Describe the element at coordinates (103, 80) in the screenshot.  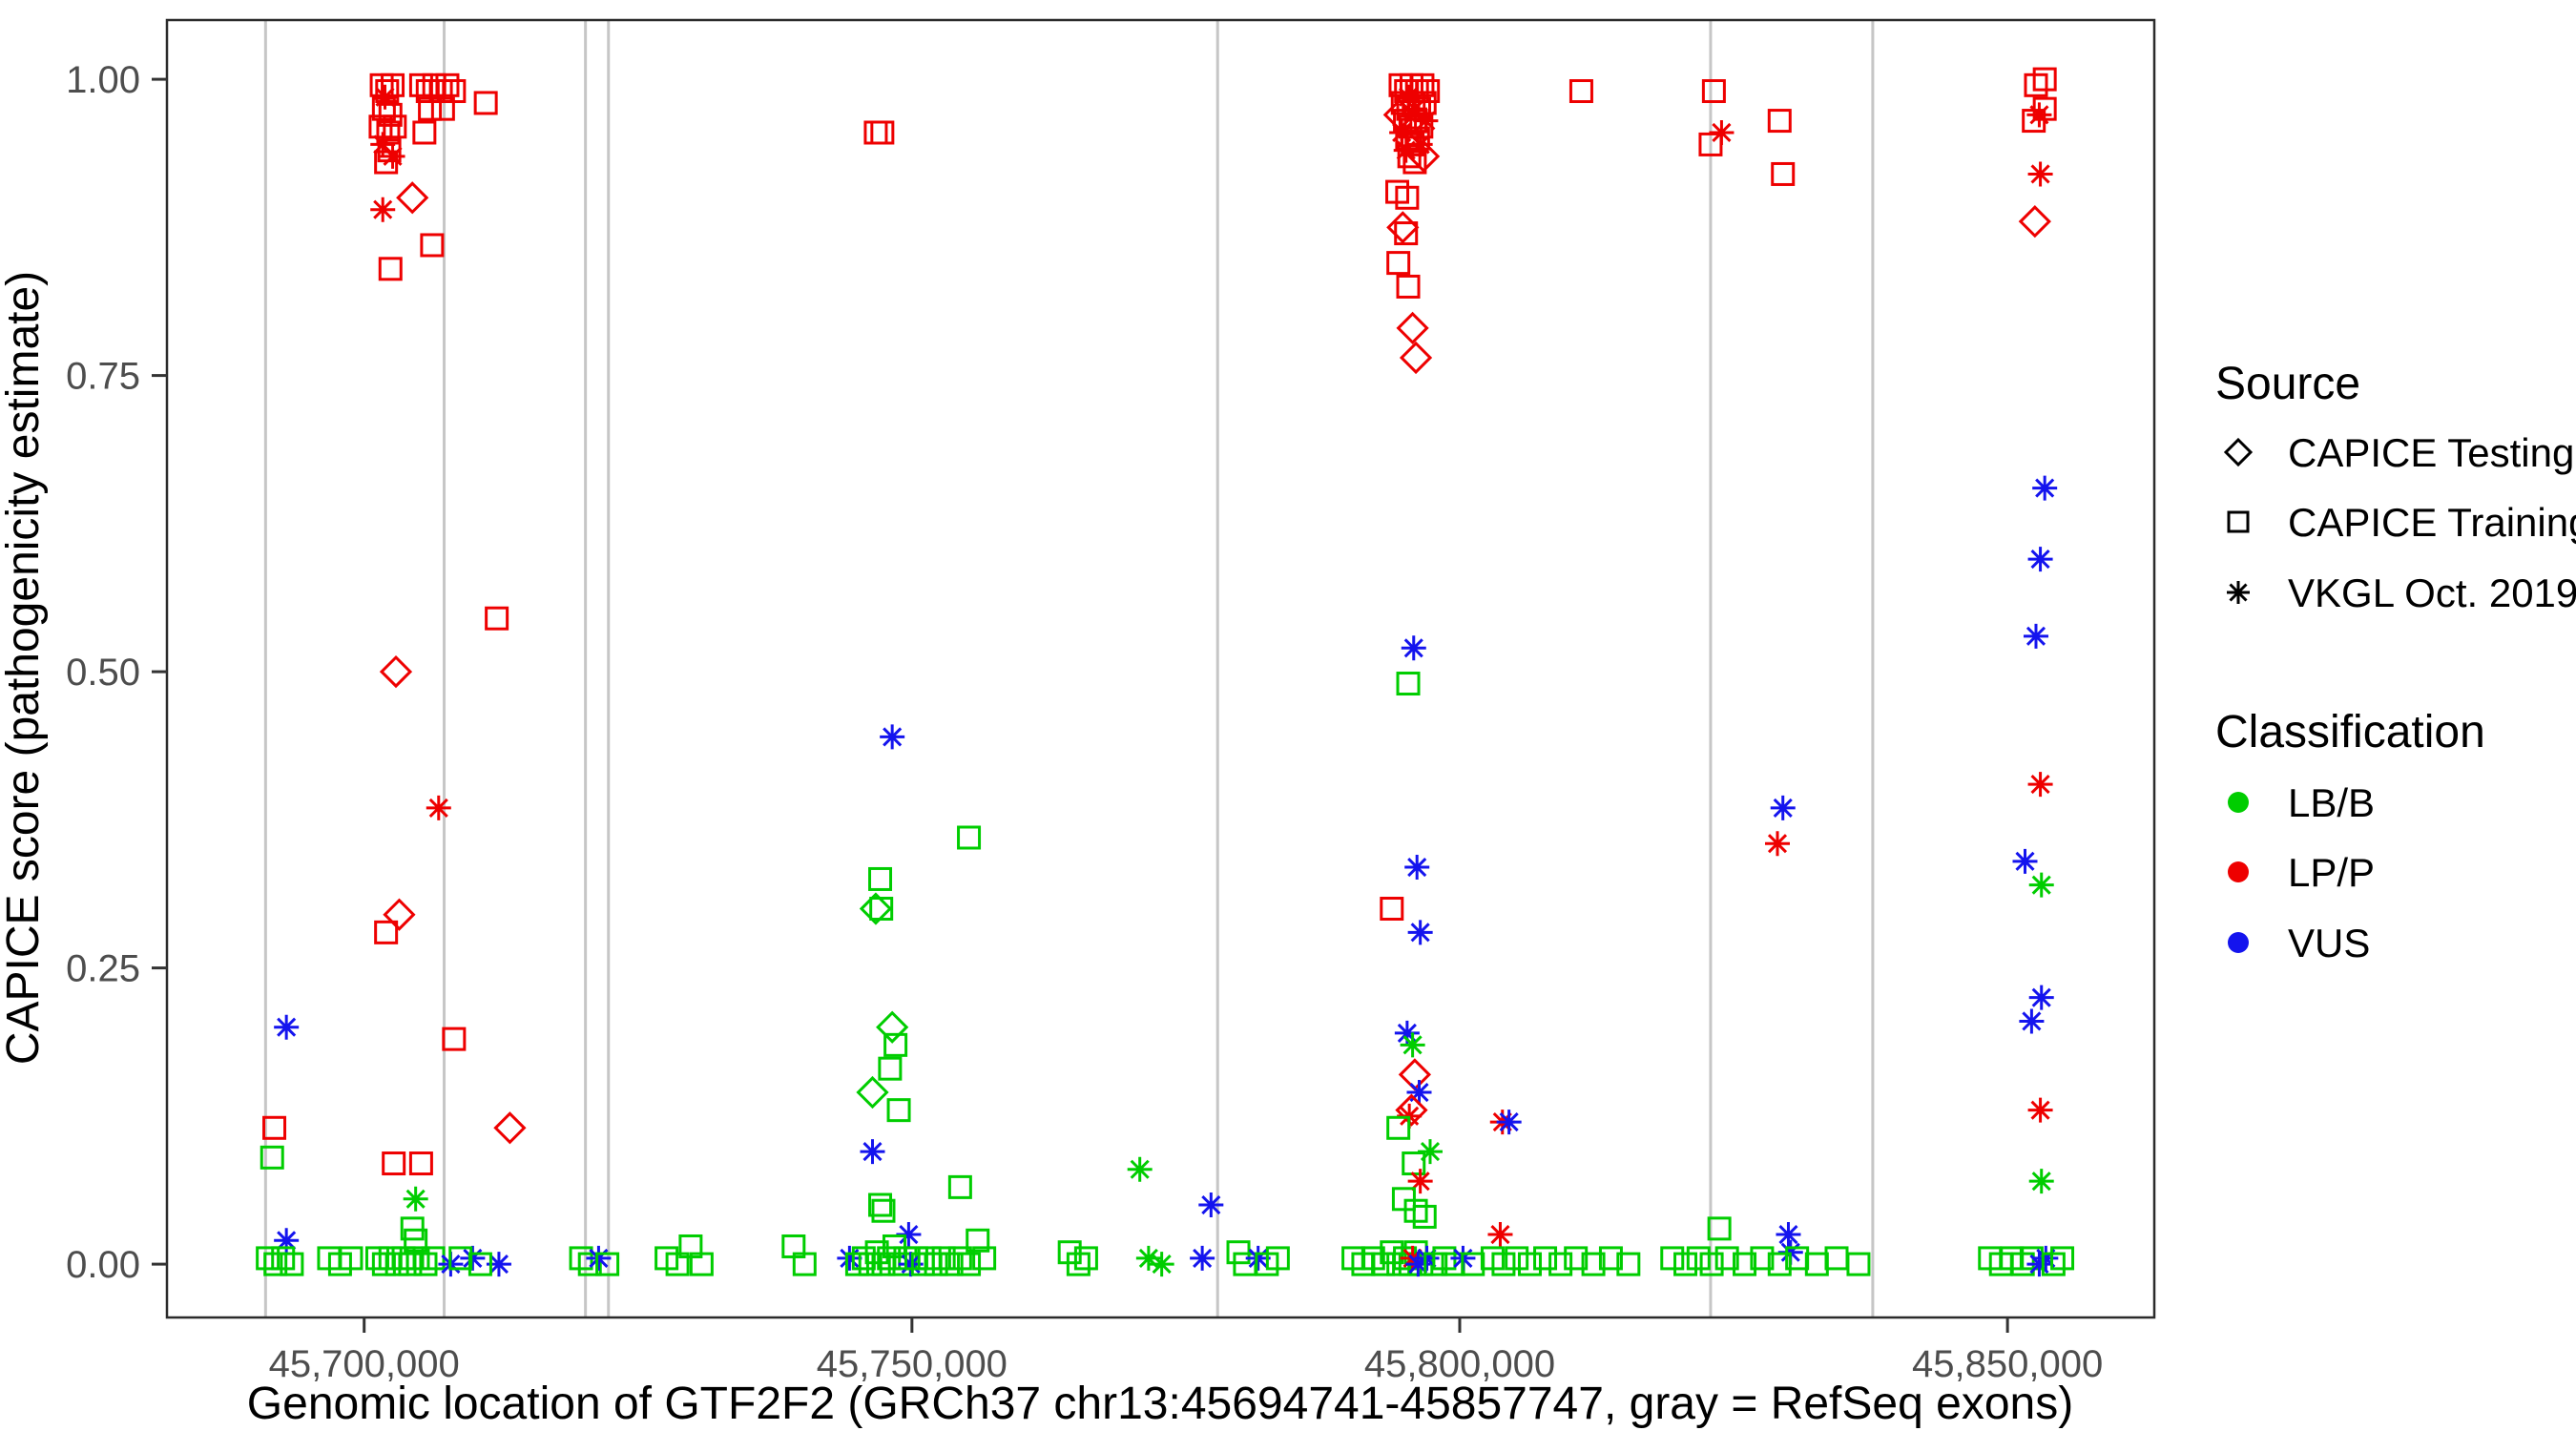
I see `y-tick-label: 1.00` at that location.